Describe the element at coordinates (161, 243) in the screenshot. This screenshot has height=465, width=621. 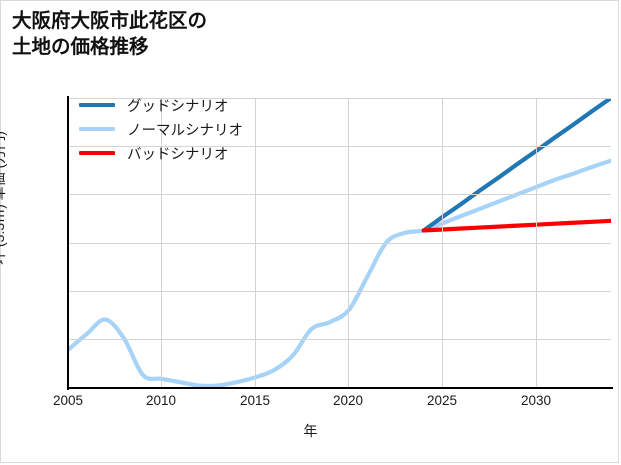
I see `gridline-x-2010` at that location.